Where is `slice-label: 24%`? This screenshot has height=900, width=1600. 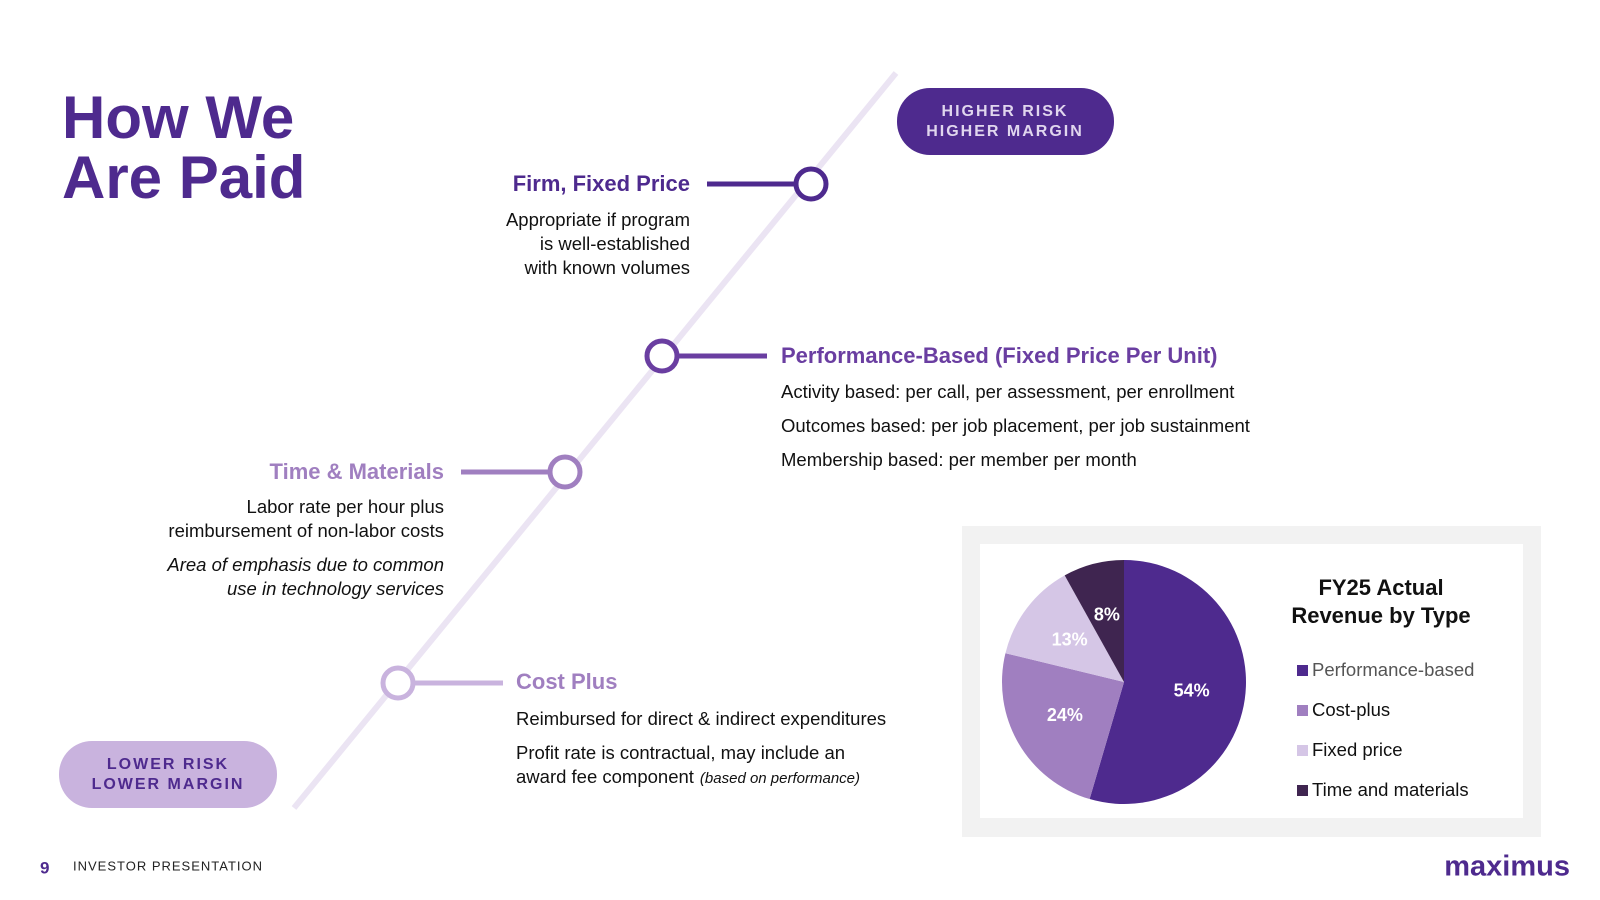
slice-label: 24% is located at coordinates (1065, 715).